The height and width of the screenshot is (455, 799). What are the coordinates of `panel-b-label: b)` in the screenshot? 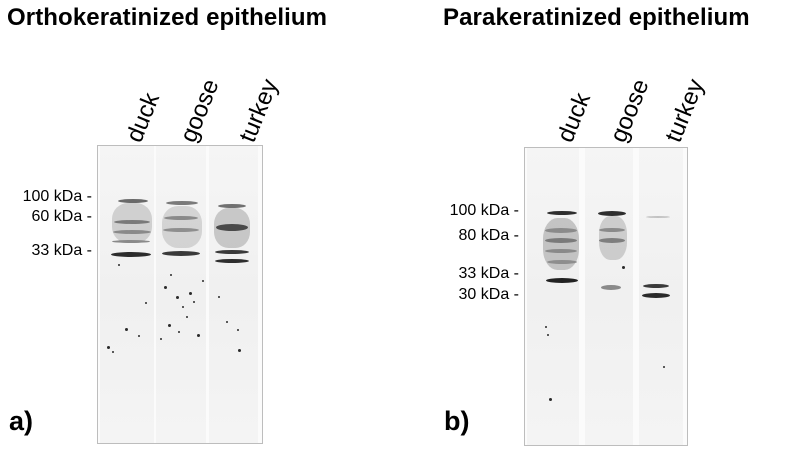 It's located at (457, 421).